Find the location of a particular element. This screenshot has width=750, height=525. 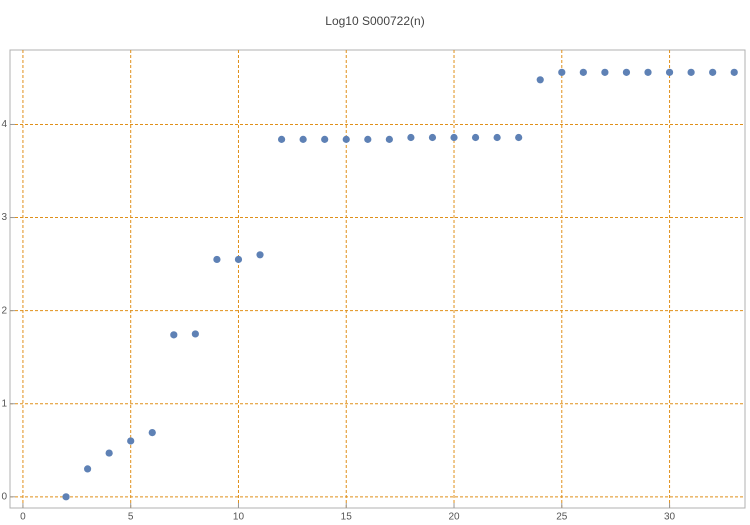

x-tick-label: 10 is located at coordinates (239, 517).